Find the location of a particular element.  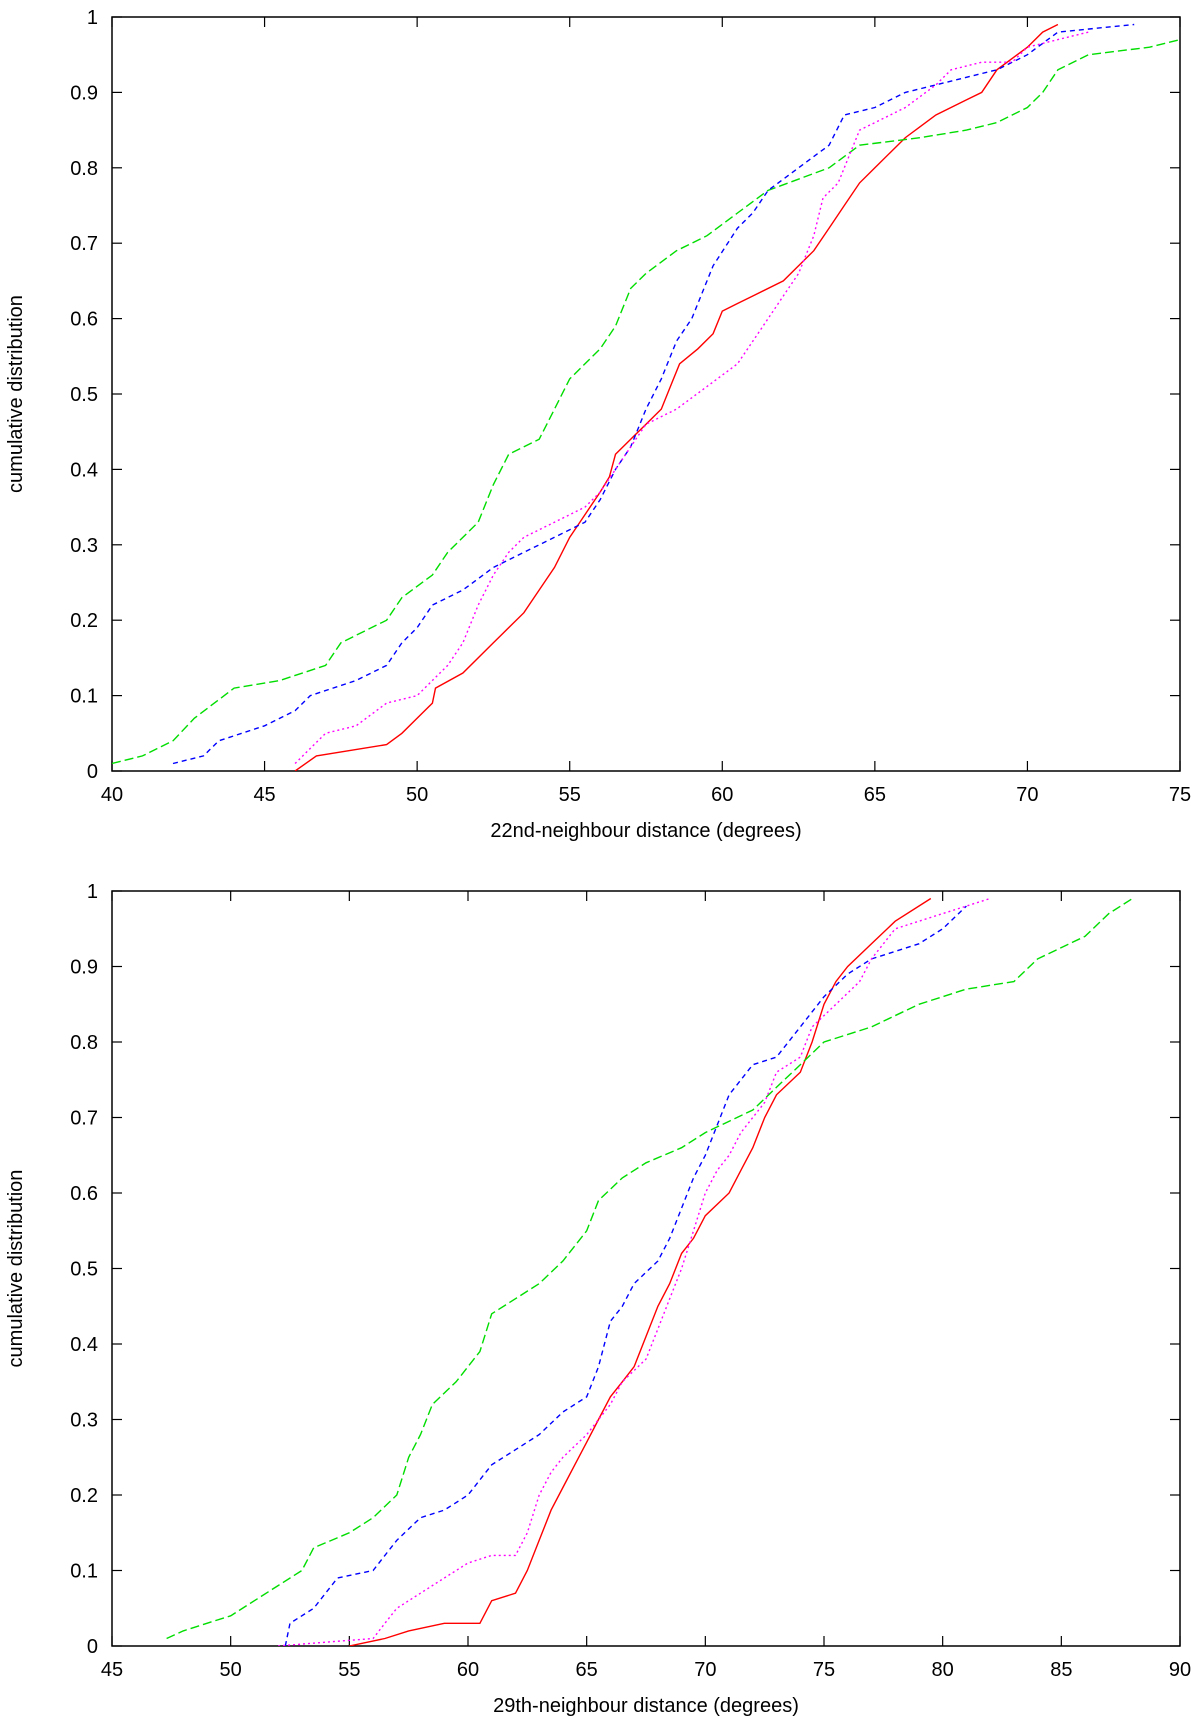

x-axis-label: 22nd-neighbour distance (degrees) is located at coordinates (645, 831).